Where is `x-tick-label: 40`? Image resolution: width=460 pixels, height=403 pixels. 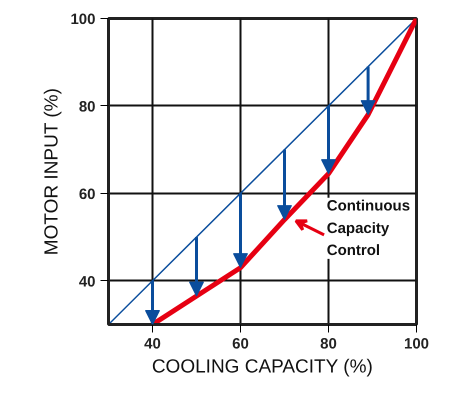
x-tick-label: 40 is located at coordinates (152, 344).